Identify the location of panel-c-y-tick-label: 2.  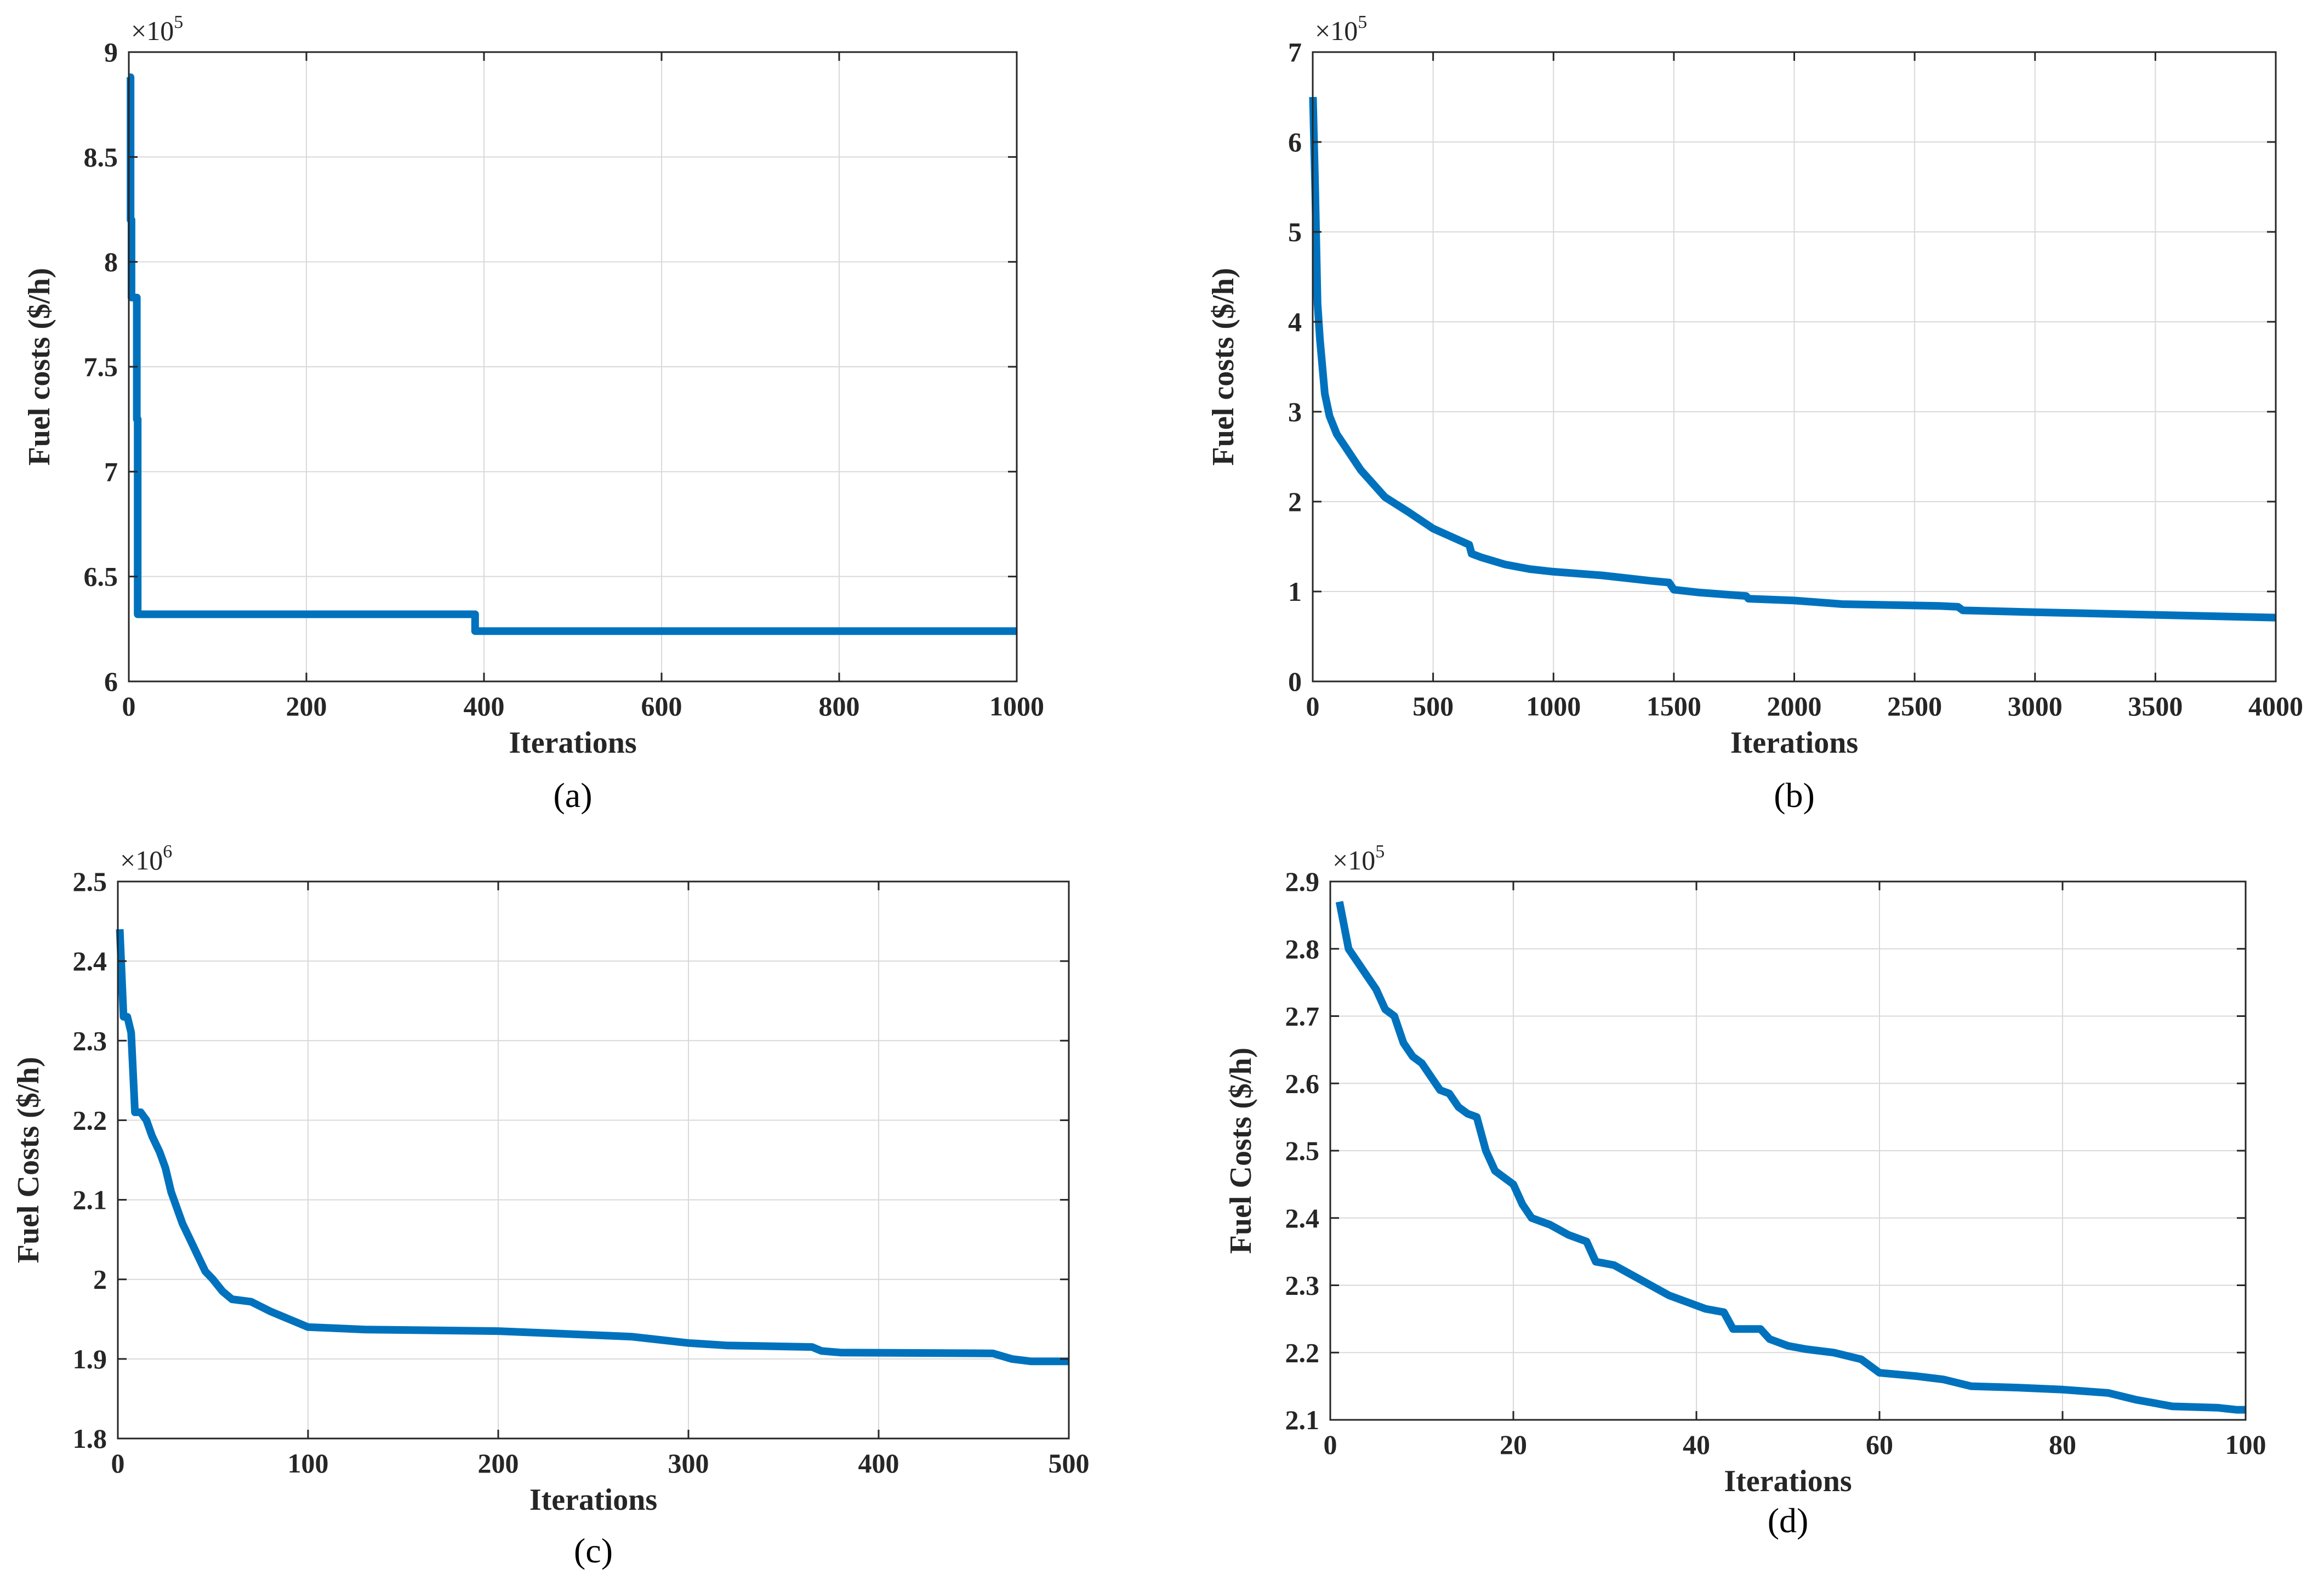
(100, 1279).